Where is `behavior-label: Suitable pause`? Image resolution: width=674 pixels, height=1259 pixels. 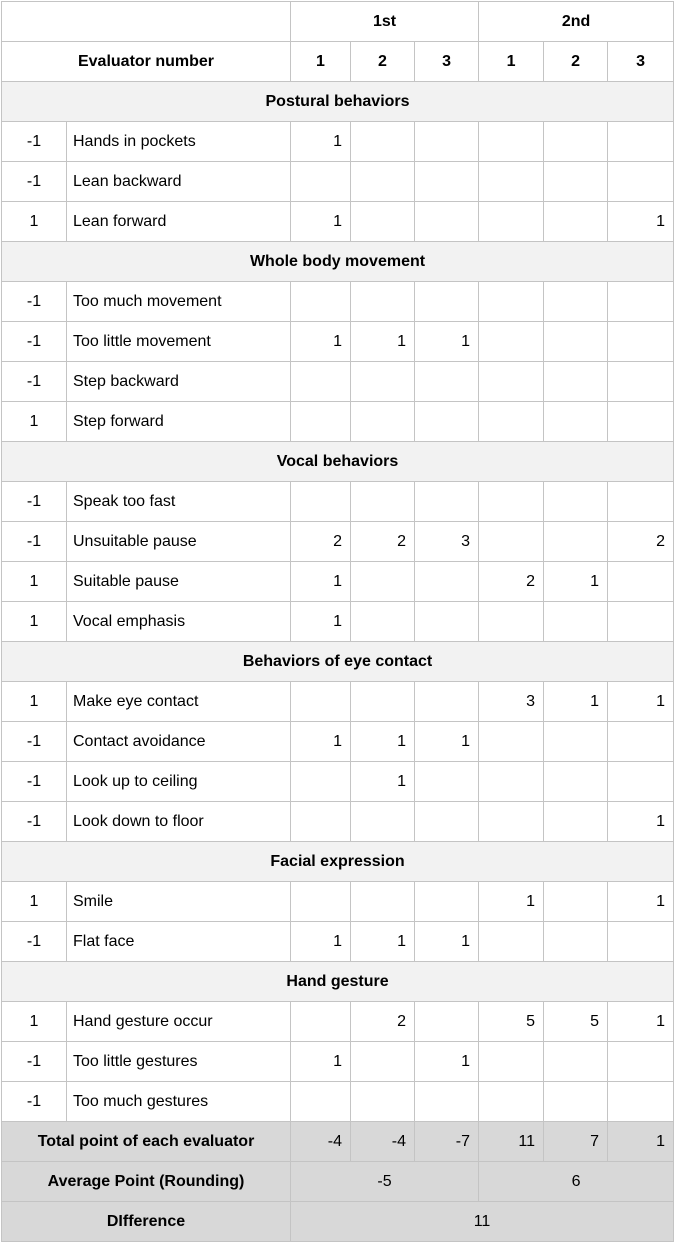 behavior-label: Suitable pause is located at coordinates (178, 581).